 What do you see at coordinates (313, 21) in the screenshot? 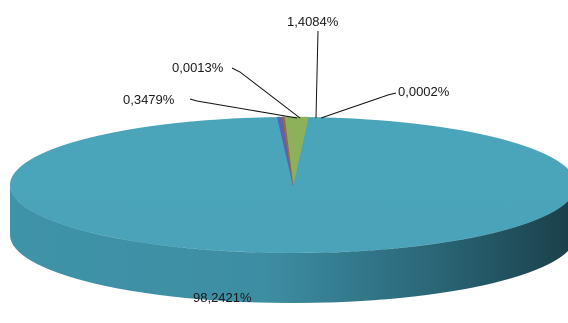
I see `slice-label-1: 1,4084%` at bounding box center [313, 21].